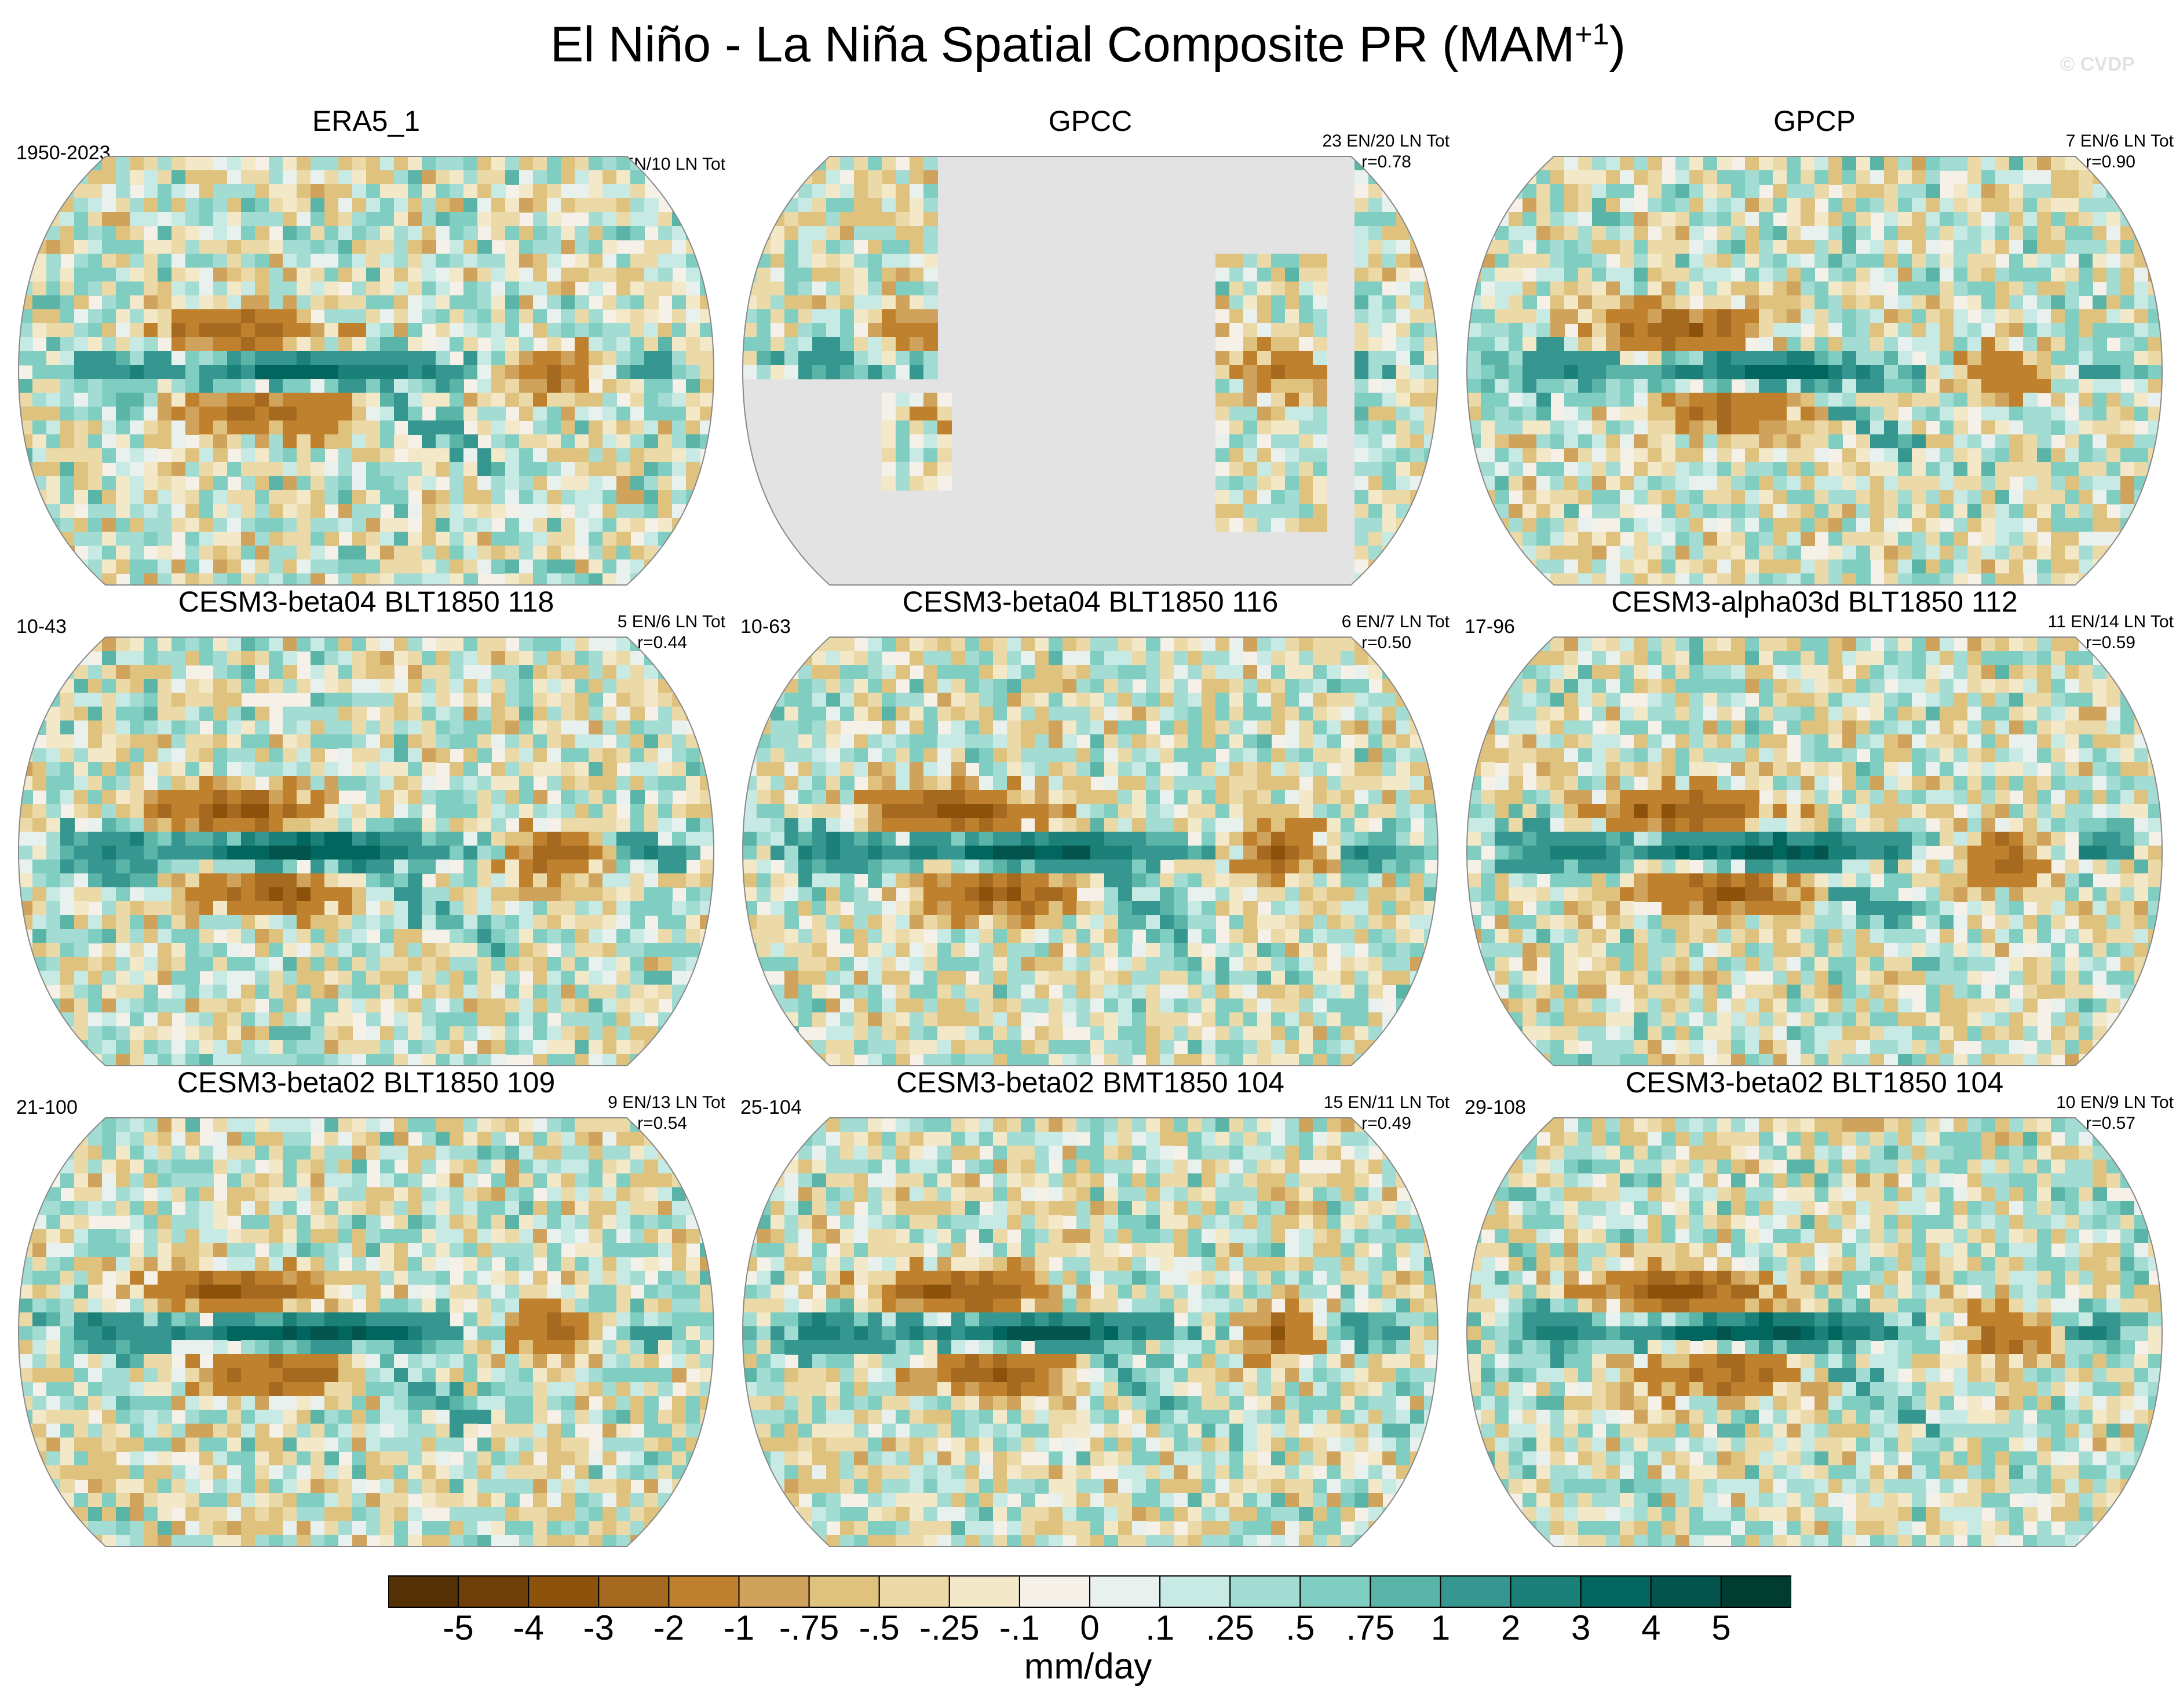 This screenshot has width=2176, height=1708. I want to click on colorbar-tick-label: -.1, so click(1019, 1628).